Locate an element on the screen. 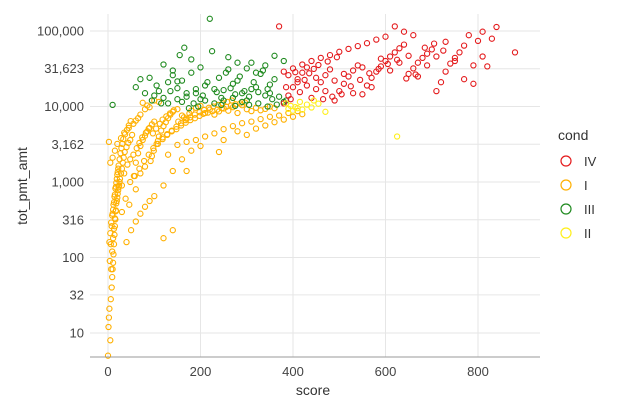  x-tick-label: 800 is located at coordinates (478, 371).